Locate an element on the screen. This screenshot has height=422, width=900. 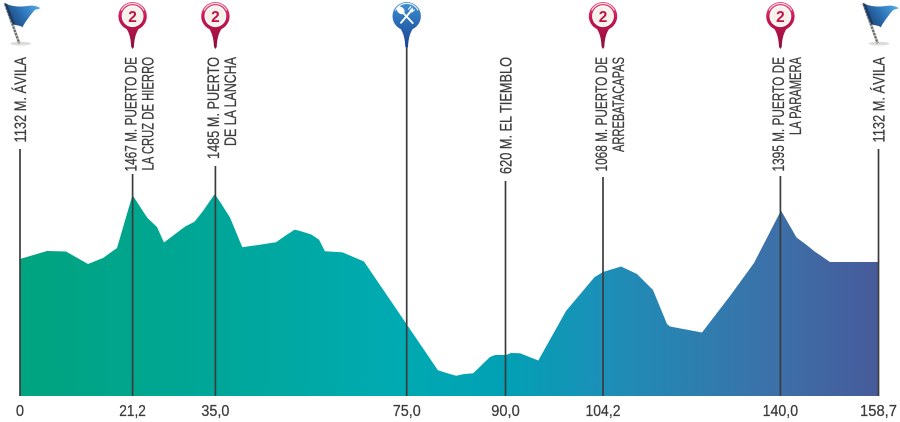
svg-text: 35,0 is located at coordinates (215, 411).